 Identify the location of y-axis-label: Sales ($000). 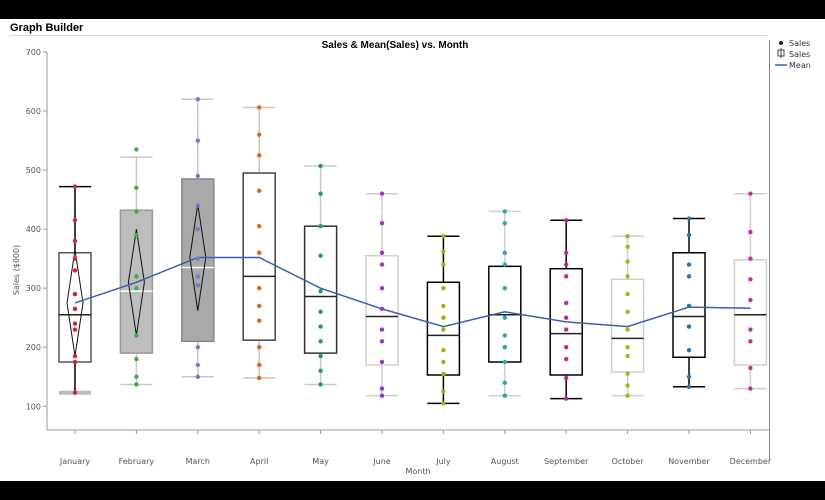
(16, 270).